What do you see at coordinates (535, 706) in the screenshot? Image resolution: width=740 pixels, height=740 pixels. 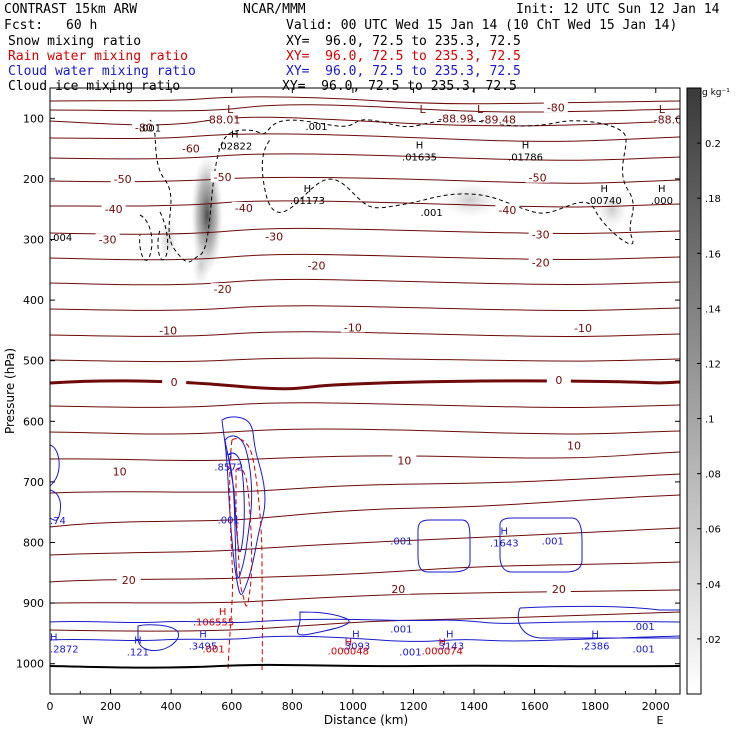 I see `x-tick-label: 1600` at bounding box center [535, 706].